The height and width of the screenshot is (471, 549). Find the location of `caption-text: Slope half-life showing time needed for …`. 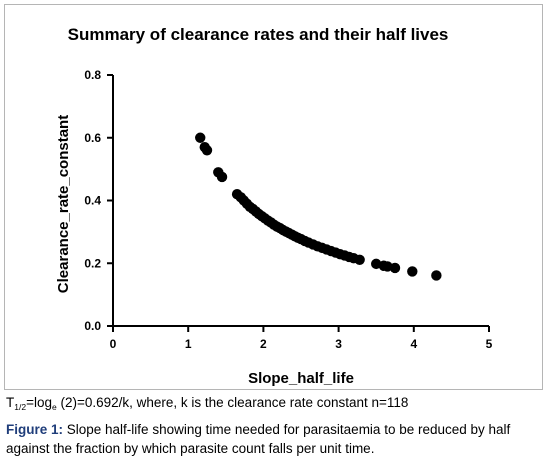

caption-text: Slope half-life showing time needed for … is located at coordinates (258, 439).